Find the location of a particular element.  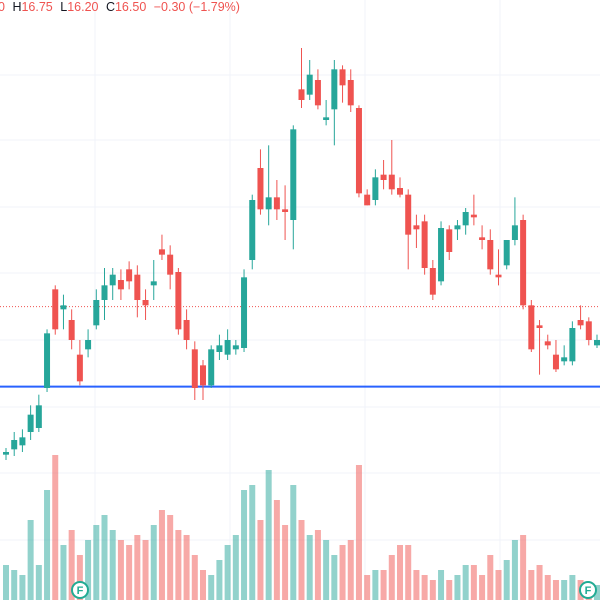

header-value: 16.20 is located at coordinates (82, 7).